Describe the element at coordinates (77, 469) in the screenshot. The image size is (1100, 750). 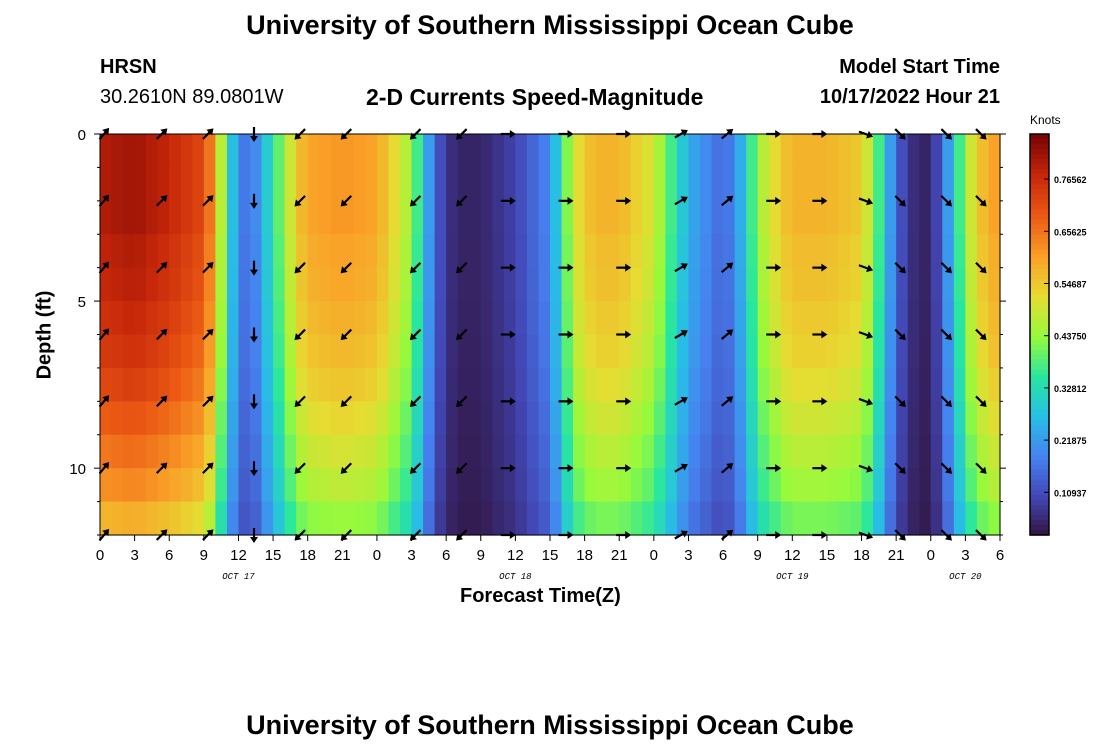
I see `y-tick-label: 10` at that location.